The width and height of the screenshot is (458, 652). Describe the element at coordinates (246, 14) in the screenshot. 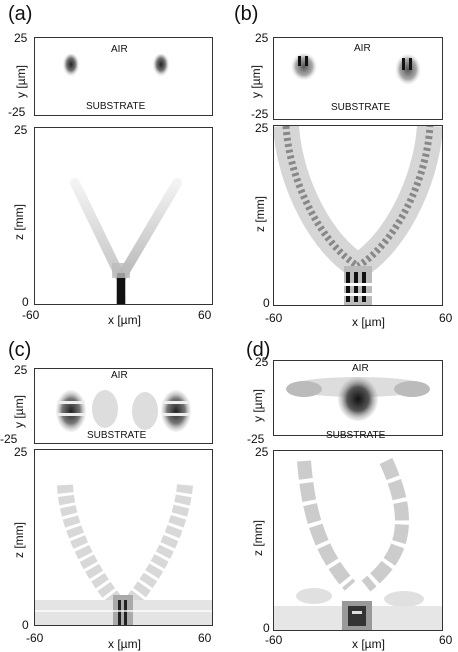

I see `panel-label: (b)` at that location.